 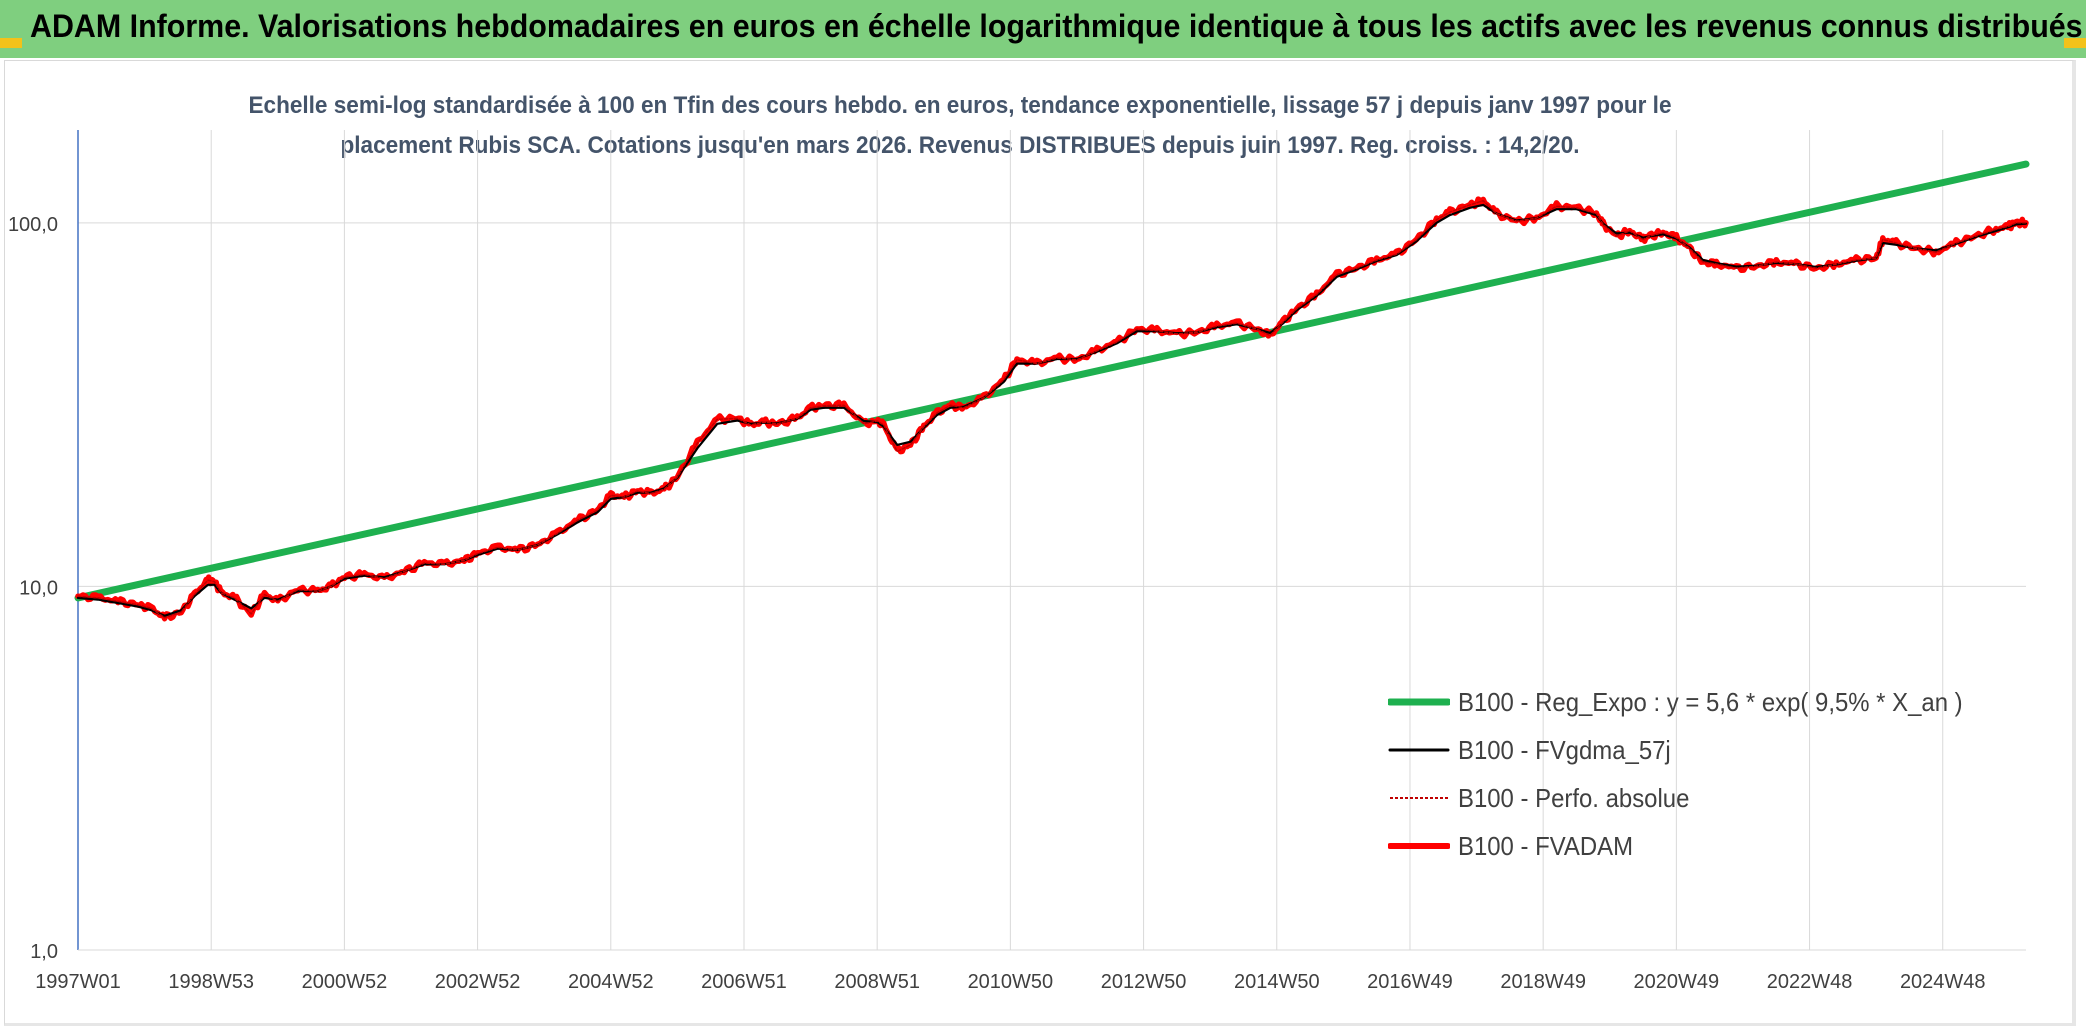 I want to click on legend-swatch-regression, so click(x=1419, y=702).